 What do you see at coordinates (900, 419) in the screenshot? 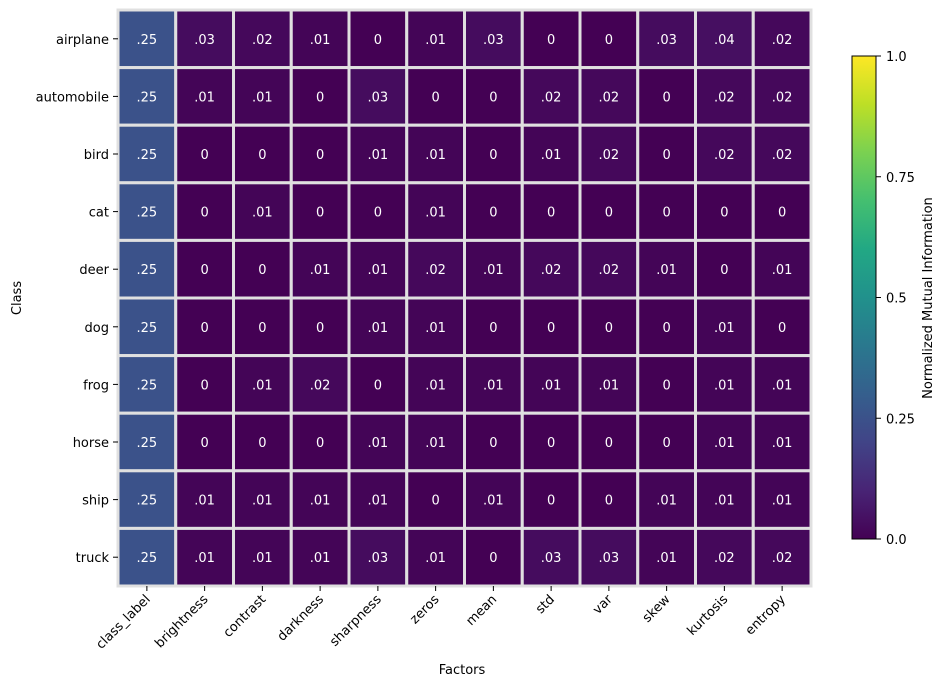
I see `colorbar-tick-label: 0.25` at bounding box center [900, 419].